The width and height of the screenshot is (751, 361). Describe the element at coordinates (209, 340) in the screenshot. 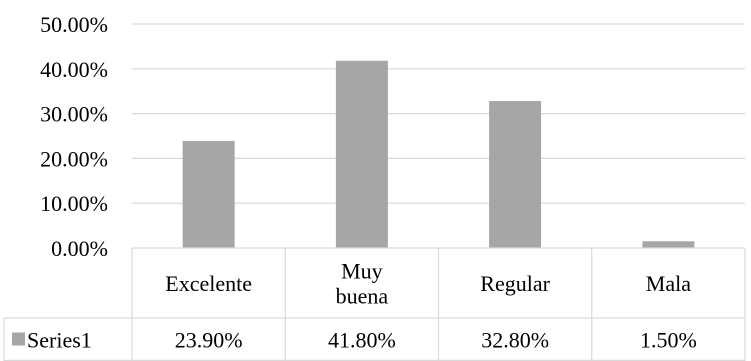

I see `data-value-label: 23.90%` at that location.